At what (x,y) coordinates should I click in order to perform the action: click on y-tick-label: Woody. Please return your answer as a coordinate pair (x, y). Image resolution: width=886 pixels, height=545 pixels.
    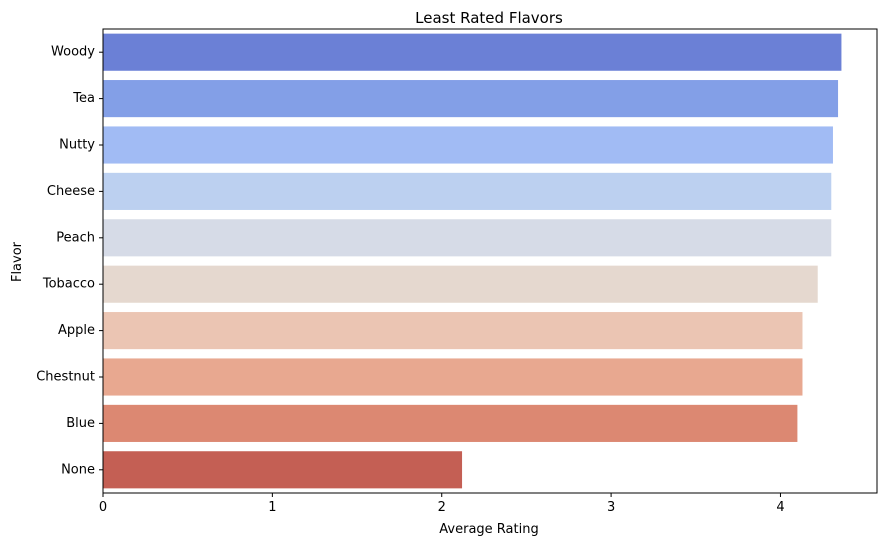
    Looking at the image, I should click on (73, 52).